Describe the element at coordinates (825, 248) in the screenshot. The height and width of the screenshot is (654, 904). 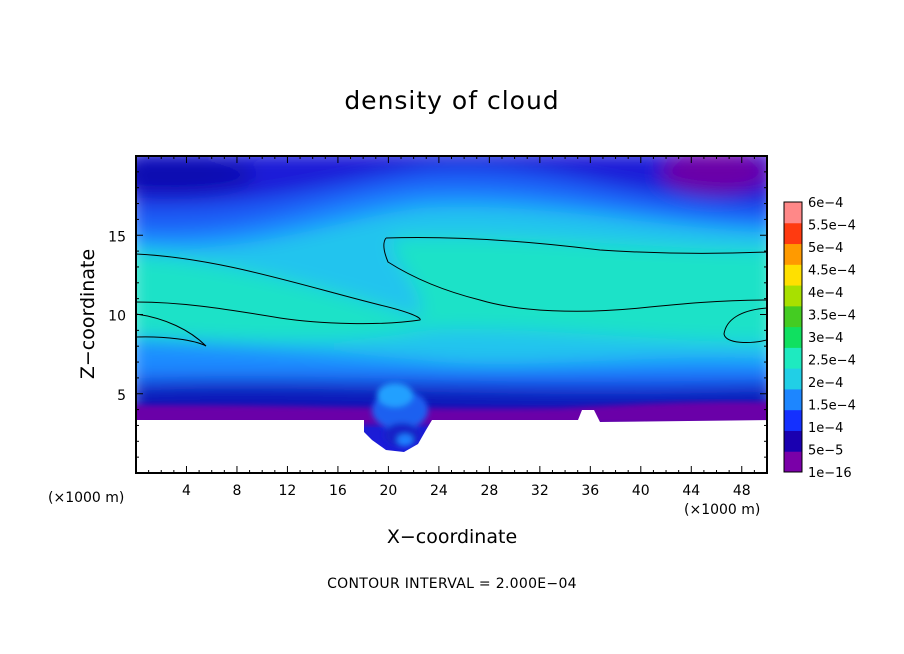
I see `colorbar-label: 5e−4` at that location.